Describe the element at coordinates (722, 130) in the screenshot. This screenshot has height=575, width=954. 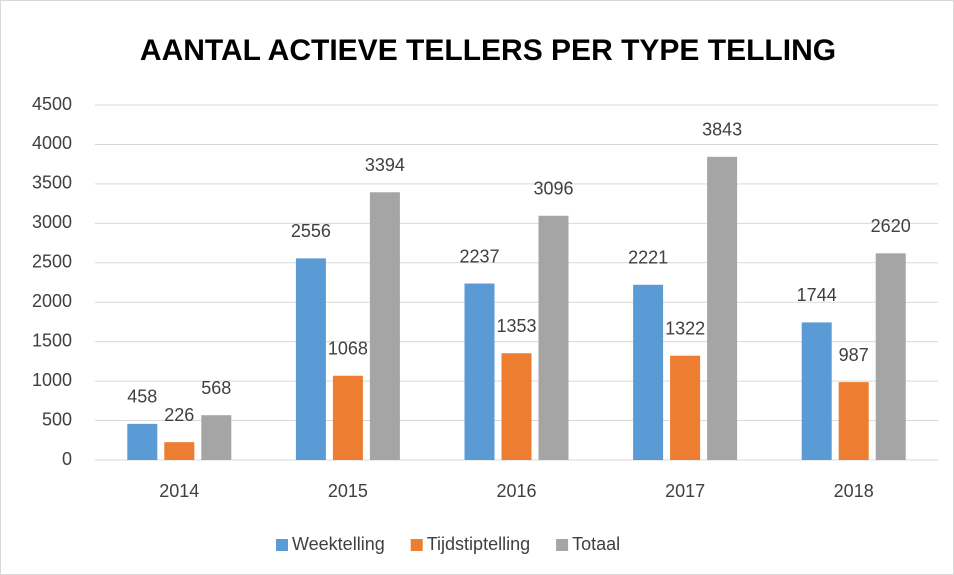
I see `data-label: 3843` at that location.